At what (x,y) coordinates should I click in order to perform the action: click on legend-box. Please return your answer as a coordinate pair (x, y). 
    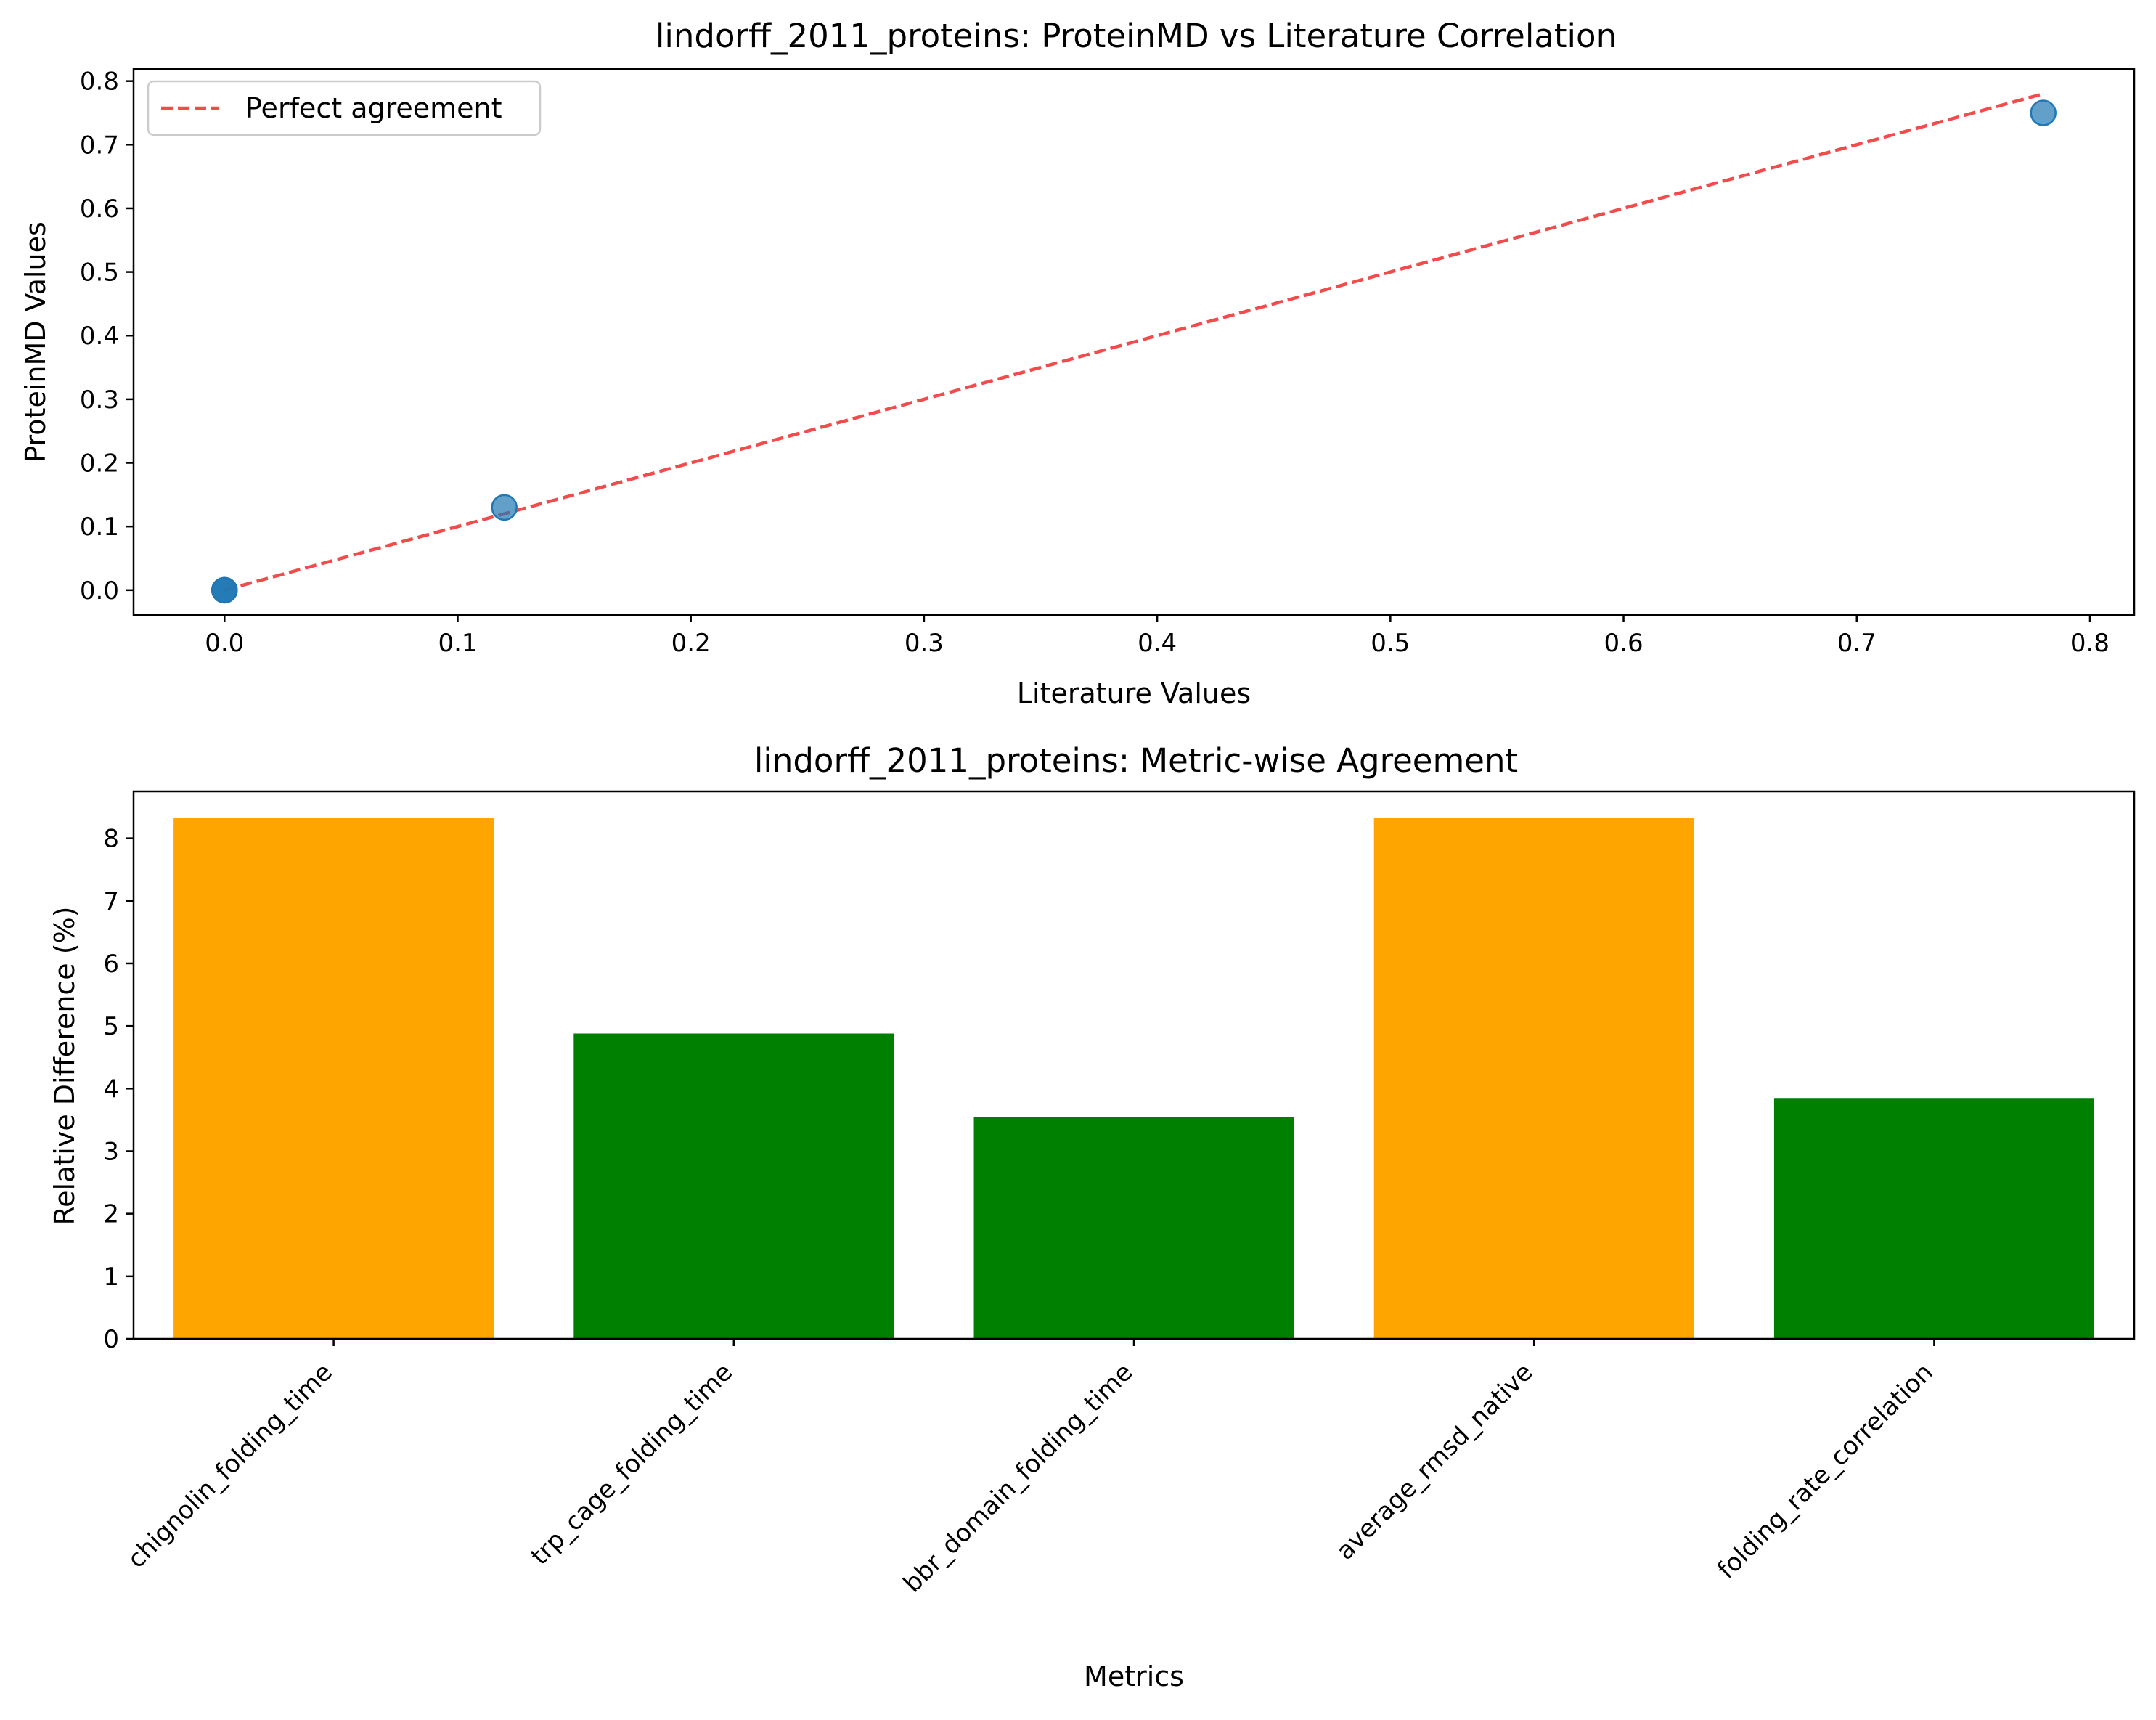
    Looking at the image, I should click on (345, 108).